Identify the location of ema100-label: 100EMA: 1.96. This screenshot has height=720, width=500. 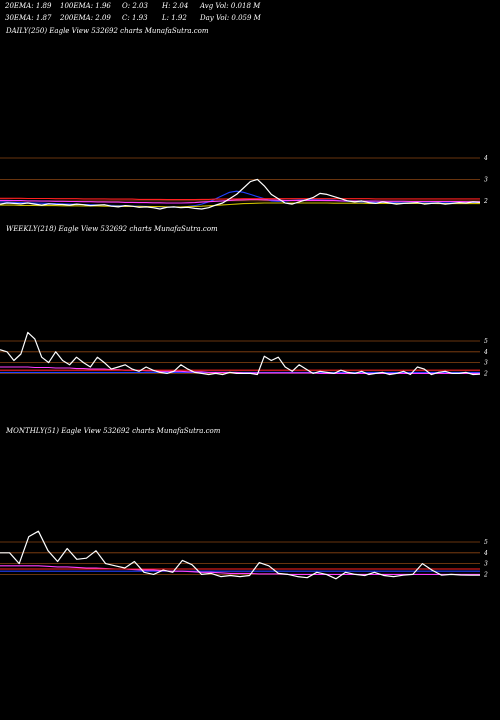
(85, 6).